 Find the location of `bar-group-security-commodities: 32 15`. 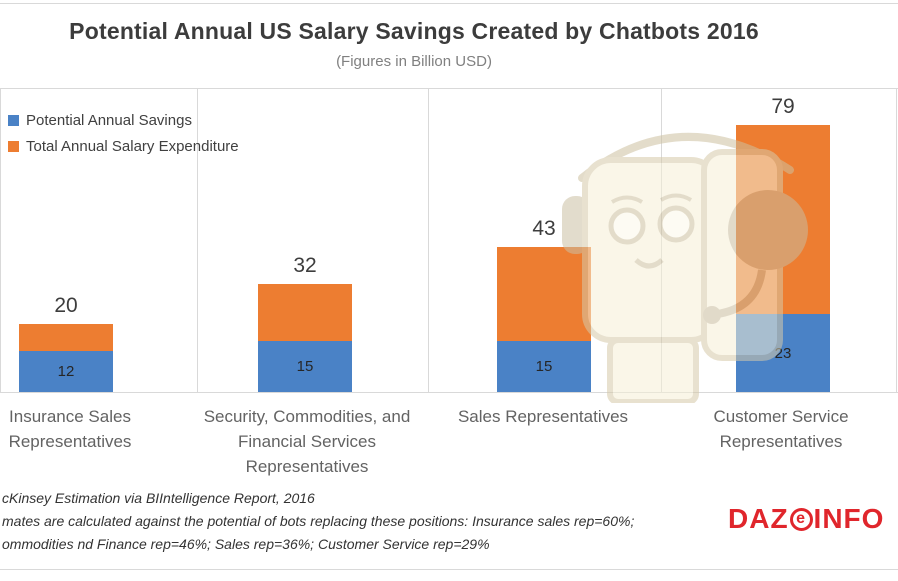

bar-group-security-commodities: 32 15 is located at coordinates (305, 322).